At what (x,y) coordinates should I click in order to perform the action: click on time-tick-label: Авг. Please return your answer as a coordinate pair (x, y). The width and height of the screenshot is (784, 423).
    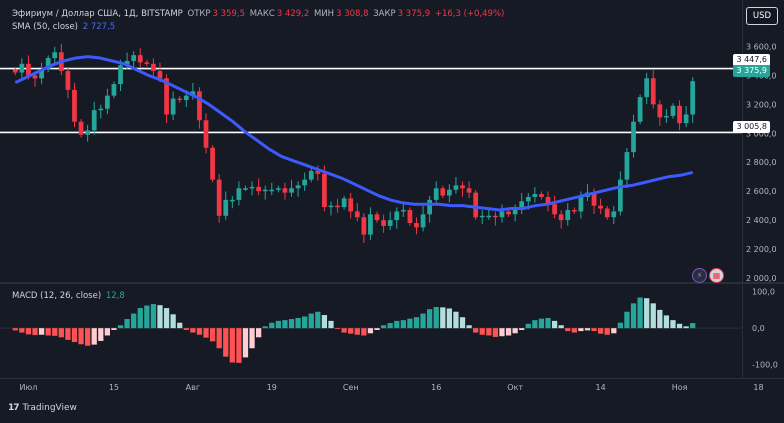
    Looking at the image, I should click on (193, 387).